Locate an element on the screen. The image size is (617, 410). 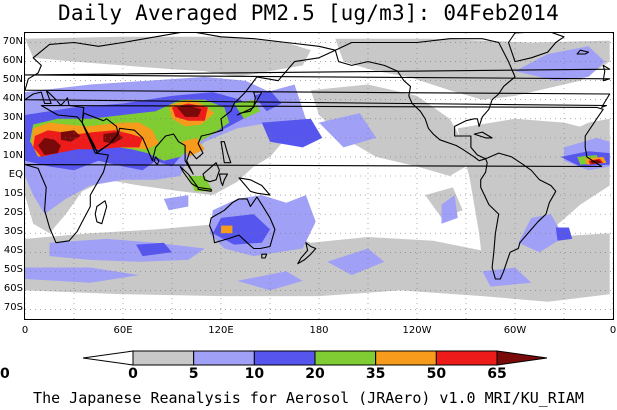
longitude-label: 60W is located at coordinates (515, 330).